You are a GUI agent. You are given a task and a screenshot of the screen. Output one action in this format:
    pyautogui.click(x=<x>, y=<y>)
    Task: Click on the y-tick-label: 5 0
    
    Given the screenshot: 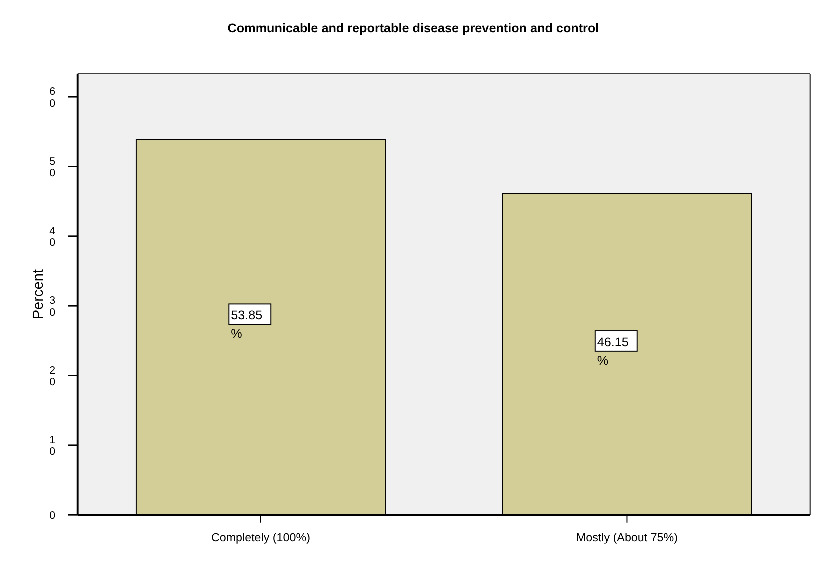 What is the action you would take?
    pyautogui.click(x=53, y=168)
    